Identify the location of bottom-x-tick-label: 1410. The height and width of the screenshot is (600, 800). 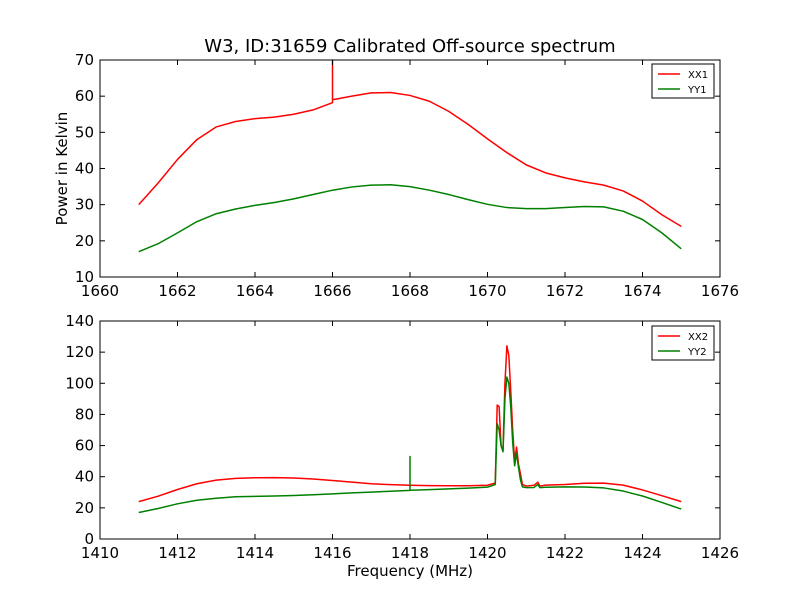
(100, 553).